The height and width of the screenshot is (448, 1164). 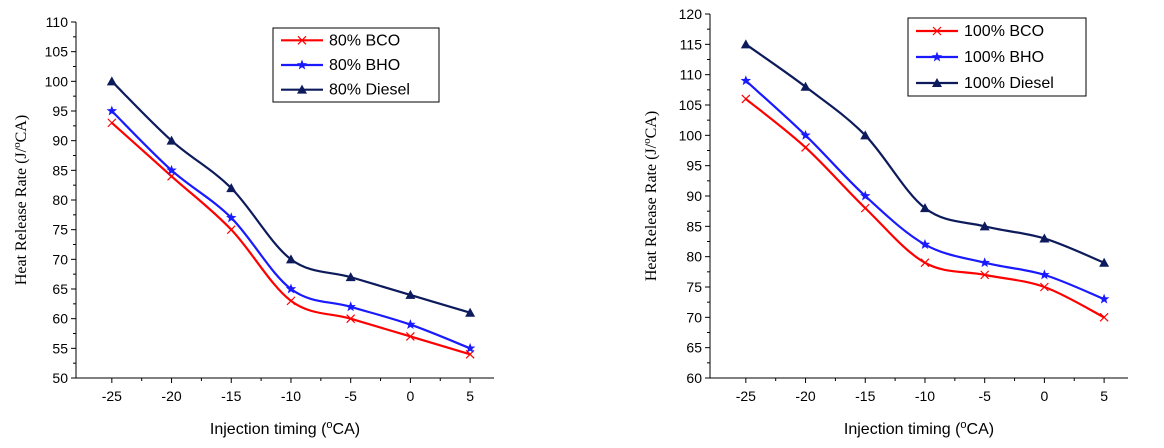 I want to click on legend-label: 80% Diesel, so click(x=369, y=90).